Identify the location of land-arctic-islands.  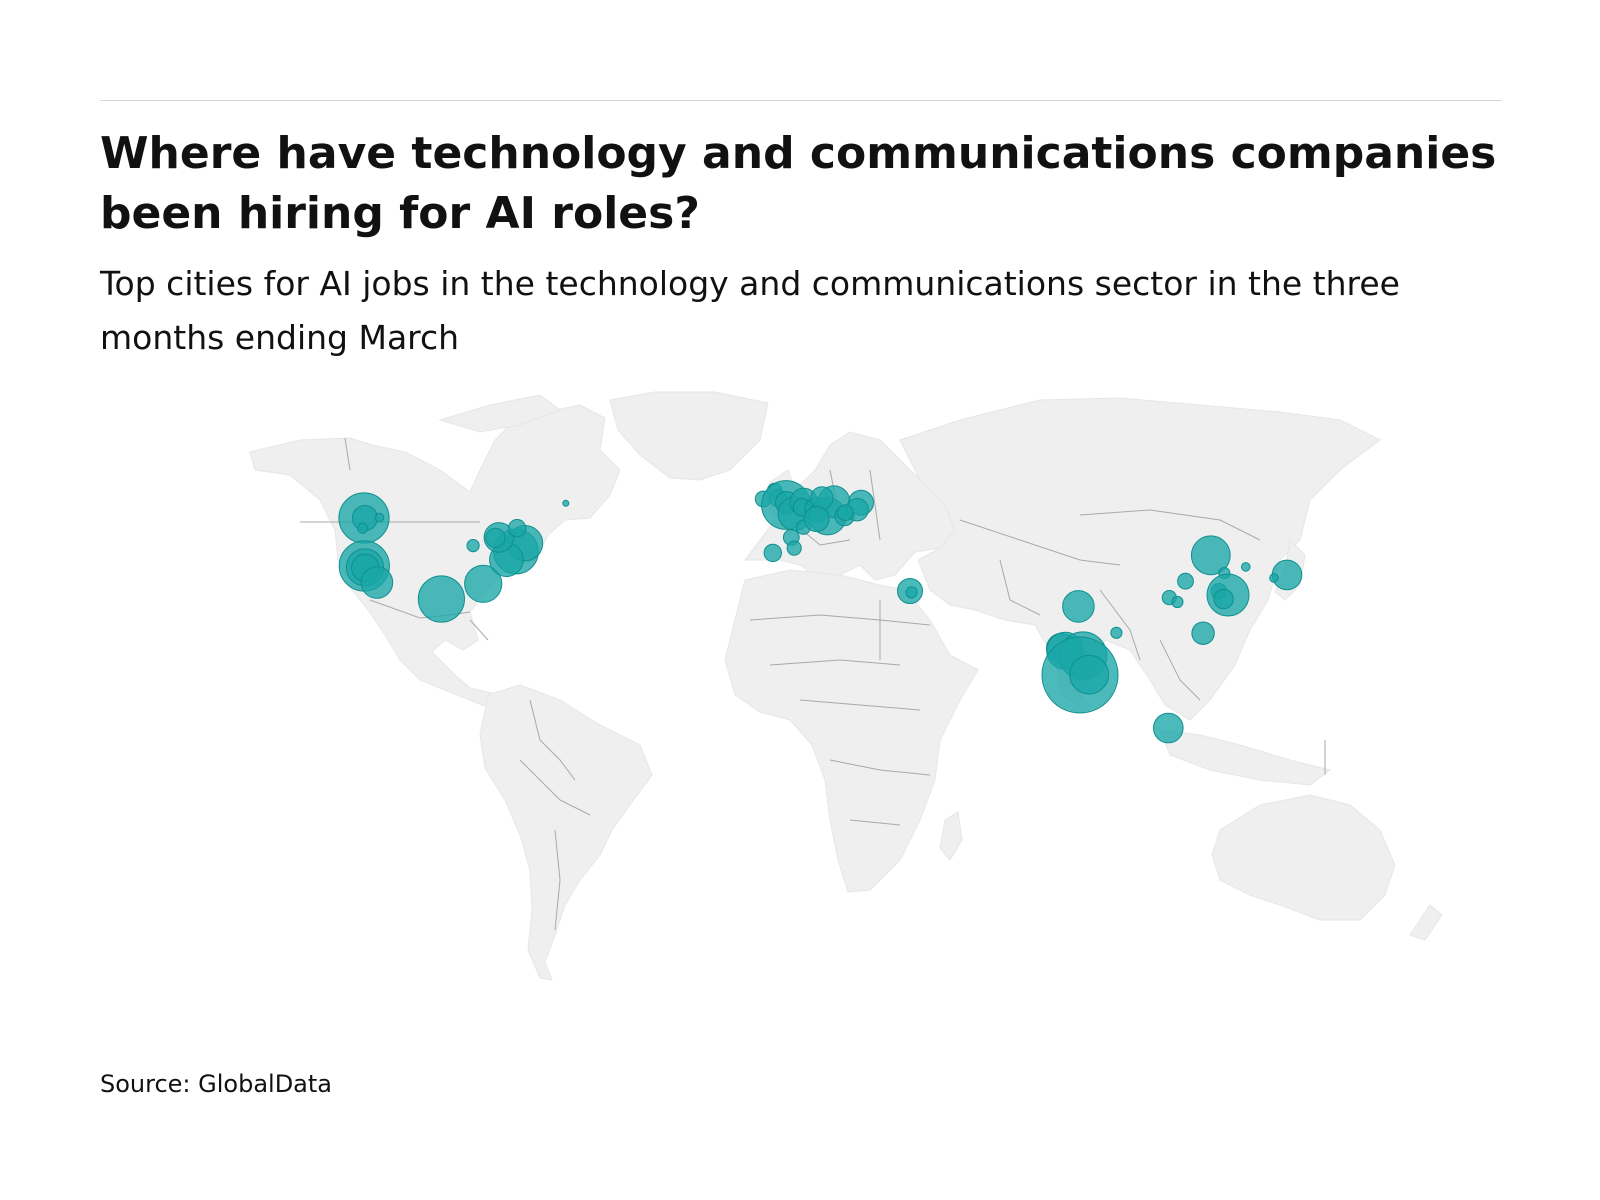
(500, 413).